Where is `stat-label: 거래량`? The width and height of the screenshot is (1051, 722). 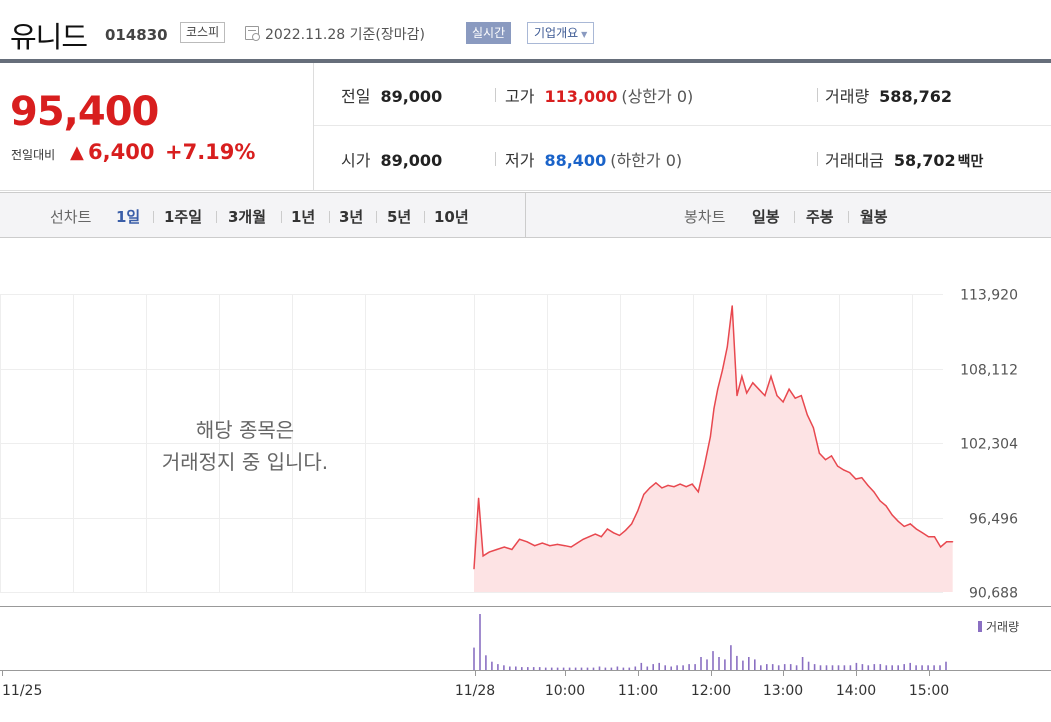
stat-label: 거래량 is located at coordinates (847, 96).